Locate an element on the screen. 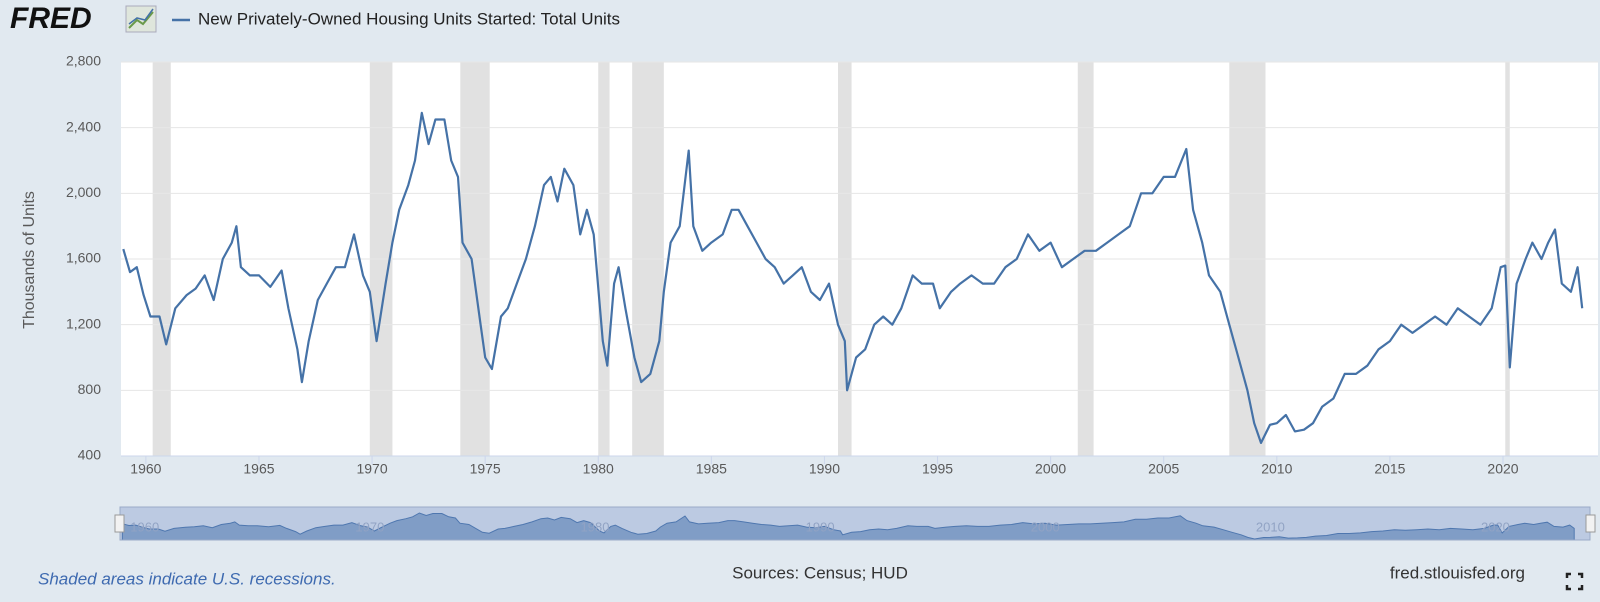 Image resolution: width=1600 pixels, height=602 pixels. note: Shaded areas indicate U.S. recessions. is located at coordinates (187, 578).